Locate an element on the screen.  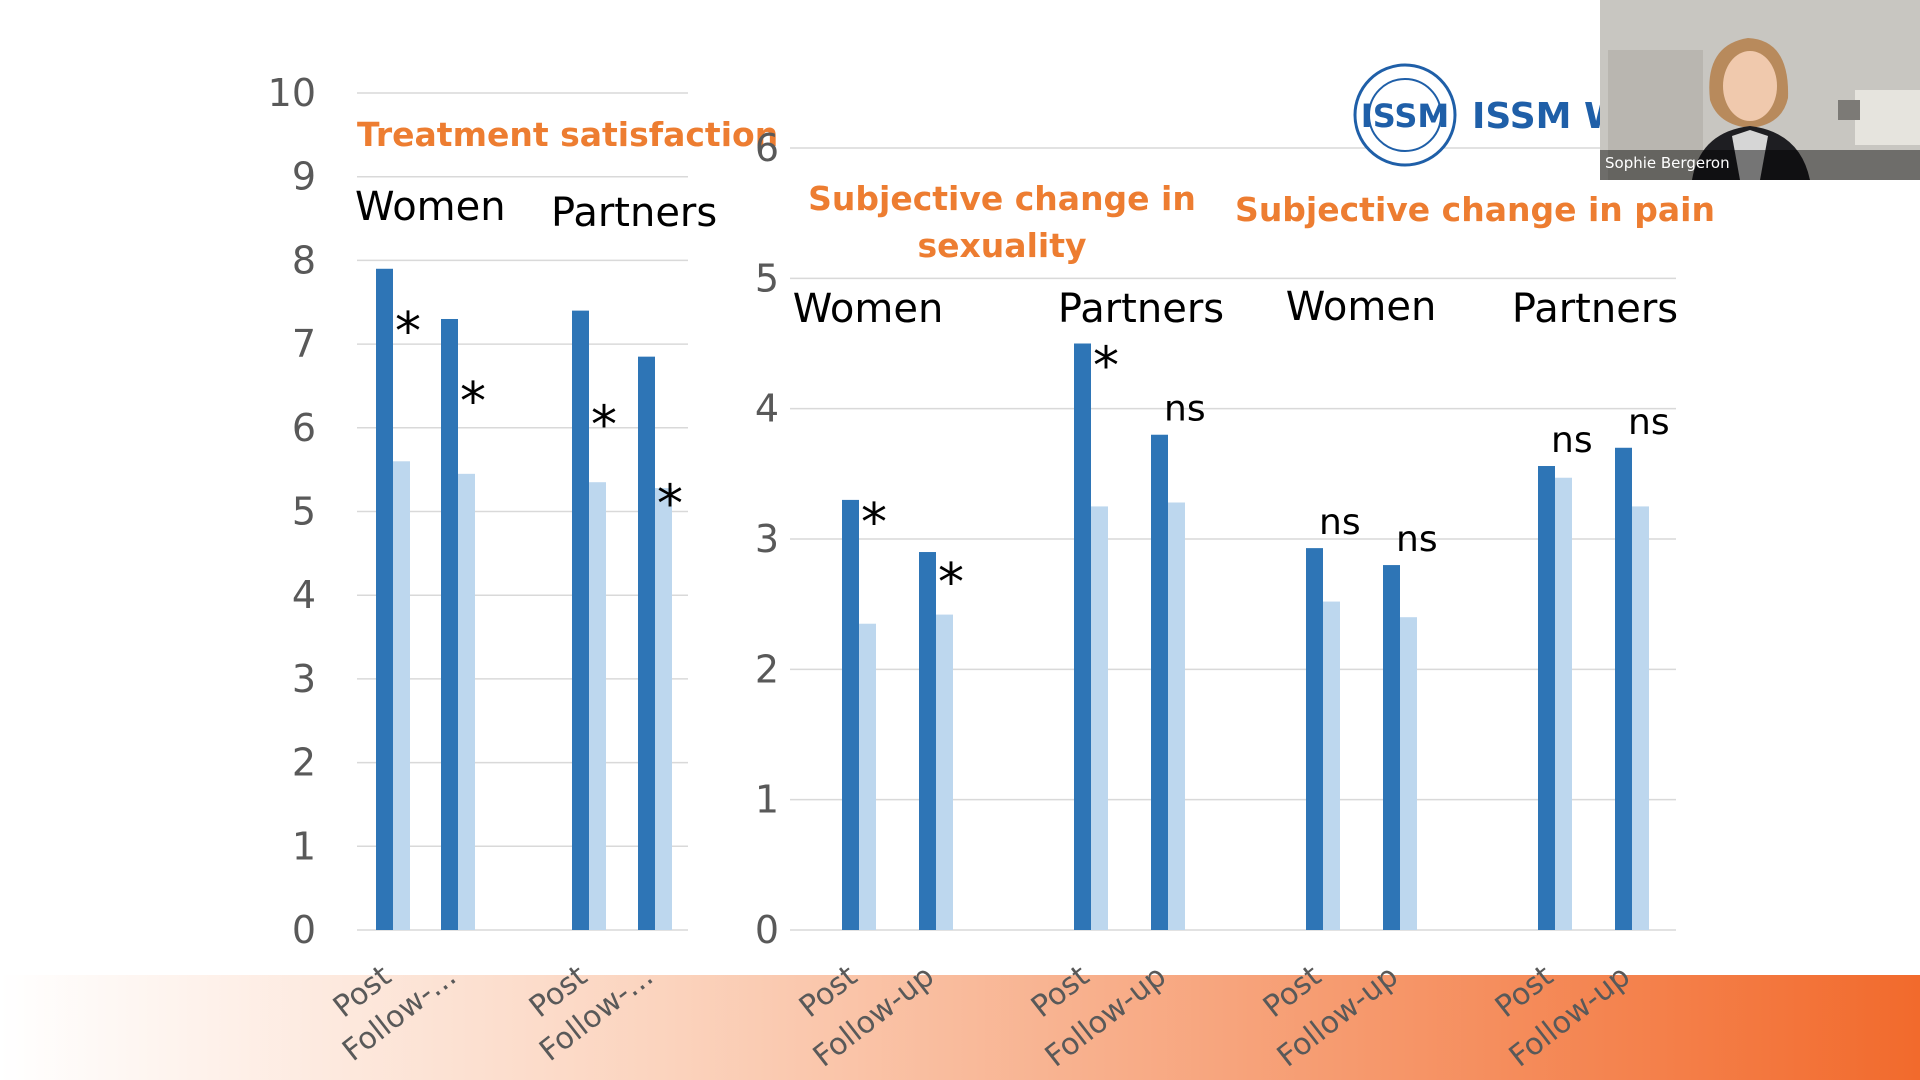
chart1-bar-g1-followup-s0 is located at coordinates (646, 643).